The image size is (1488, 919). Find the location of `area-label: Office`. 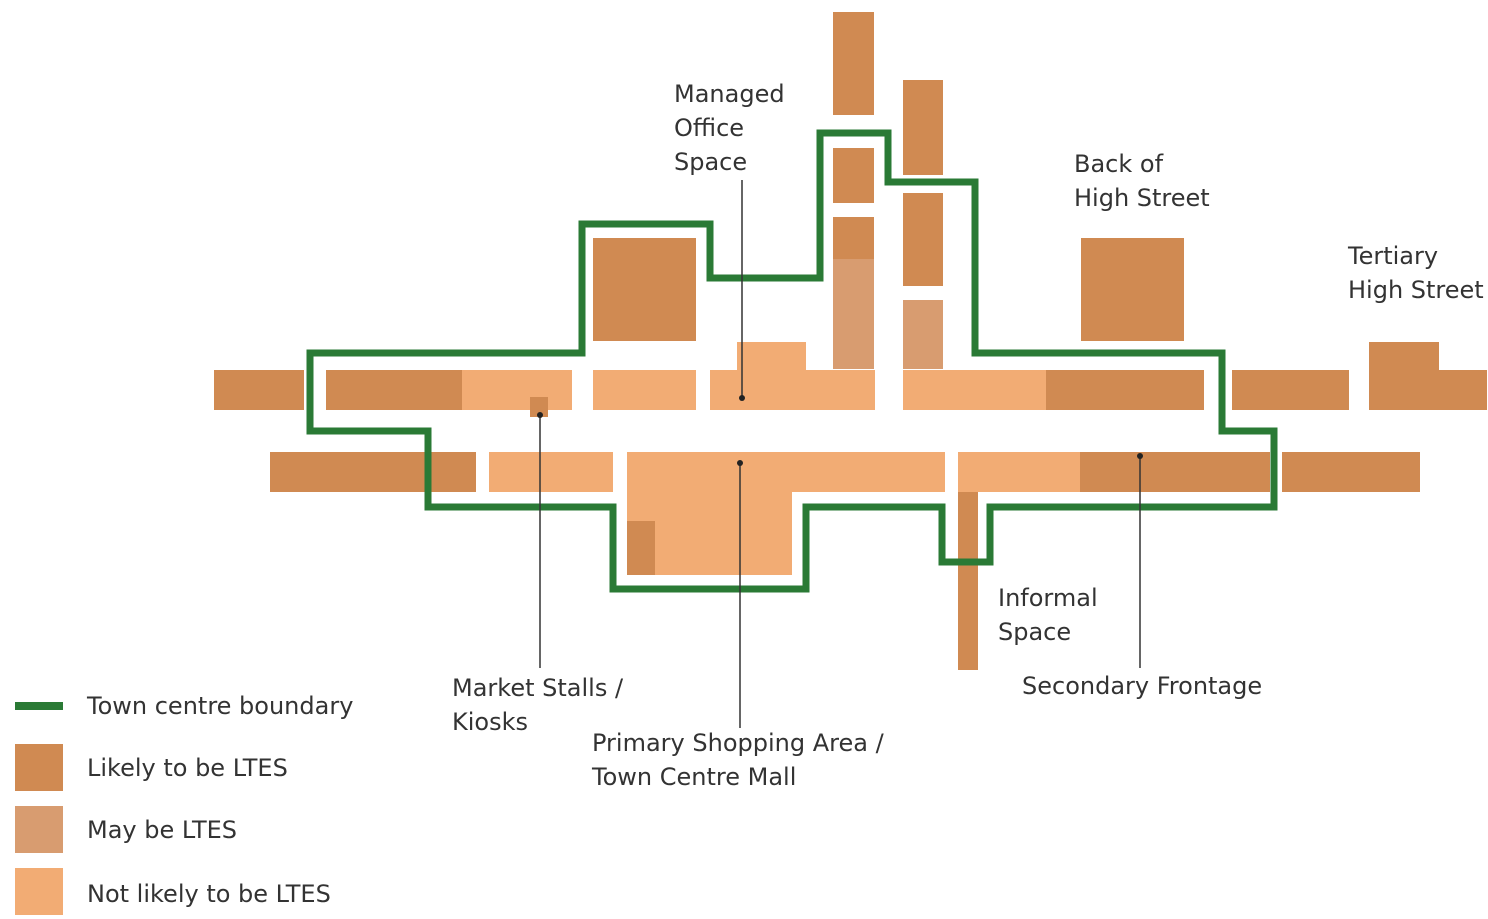

area-label: Office is located at coordinates (709, 128).